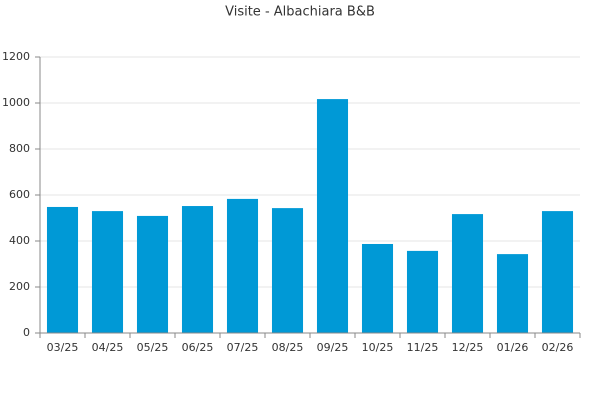 The width and height of the screenshot is (600, 400). Describe the element at coordinates (423, 347) in the screenshot. I see `x-tick-label: 11/25` at that location.